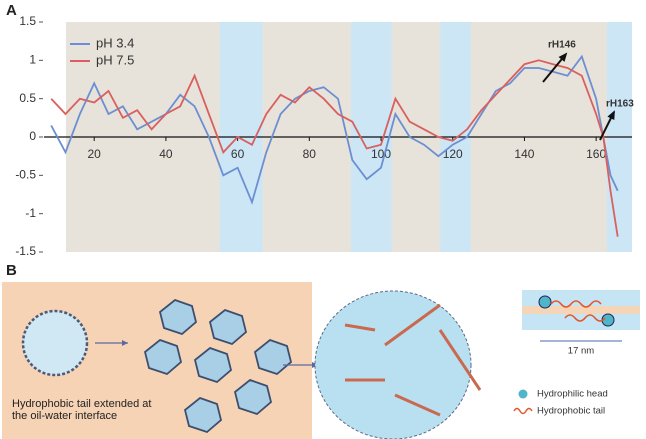  What do you see at coordinates (545, 302) in the screenshot?
I see `head` at bounding box center [545, 302].